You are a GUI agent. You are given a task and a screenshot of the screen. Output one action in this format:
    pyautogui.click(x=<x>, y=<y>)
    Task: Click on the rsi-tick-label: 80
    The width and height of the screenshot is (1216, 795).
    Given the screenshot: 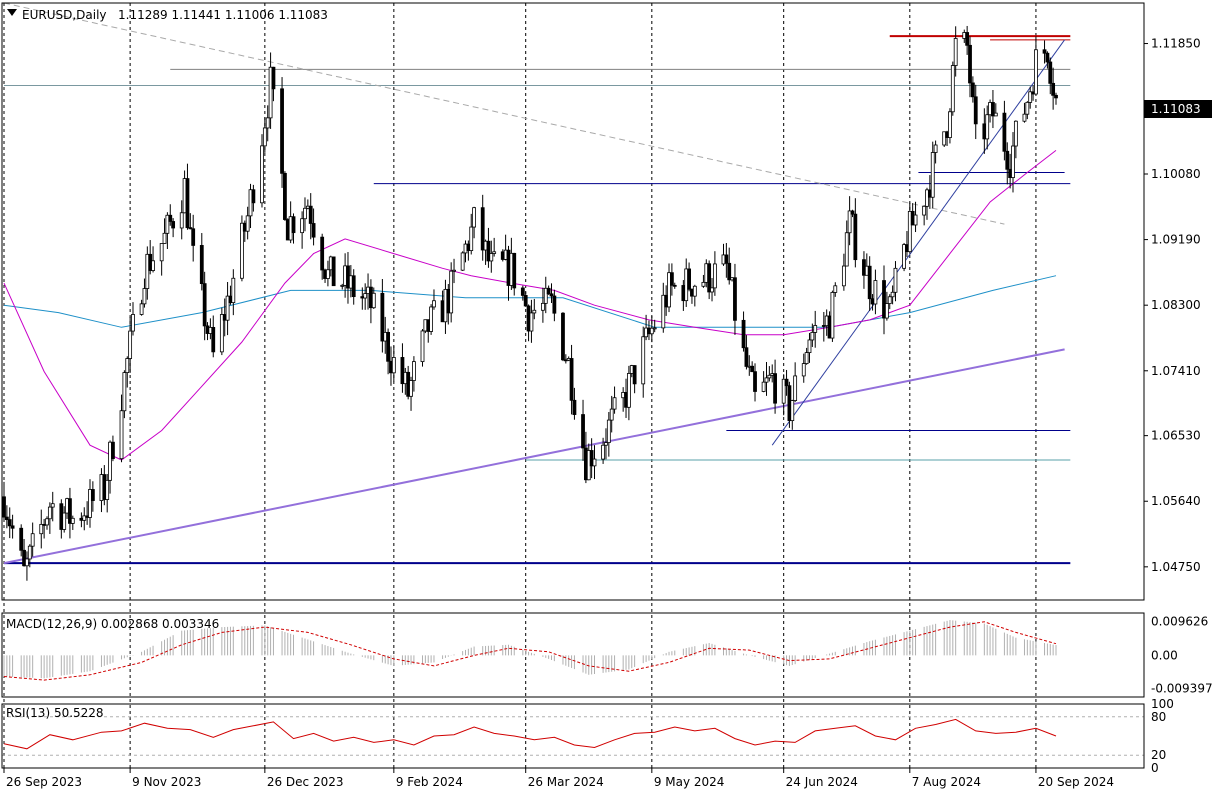 What is the action you would take?
    pyautogui.click(x=1158, y=717)
    